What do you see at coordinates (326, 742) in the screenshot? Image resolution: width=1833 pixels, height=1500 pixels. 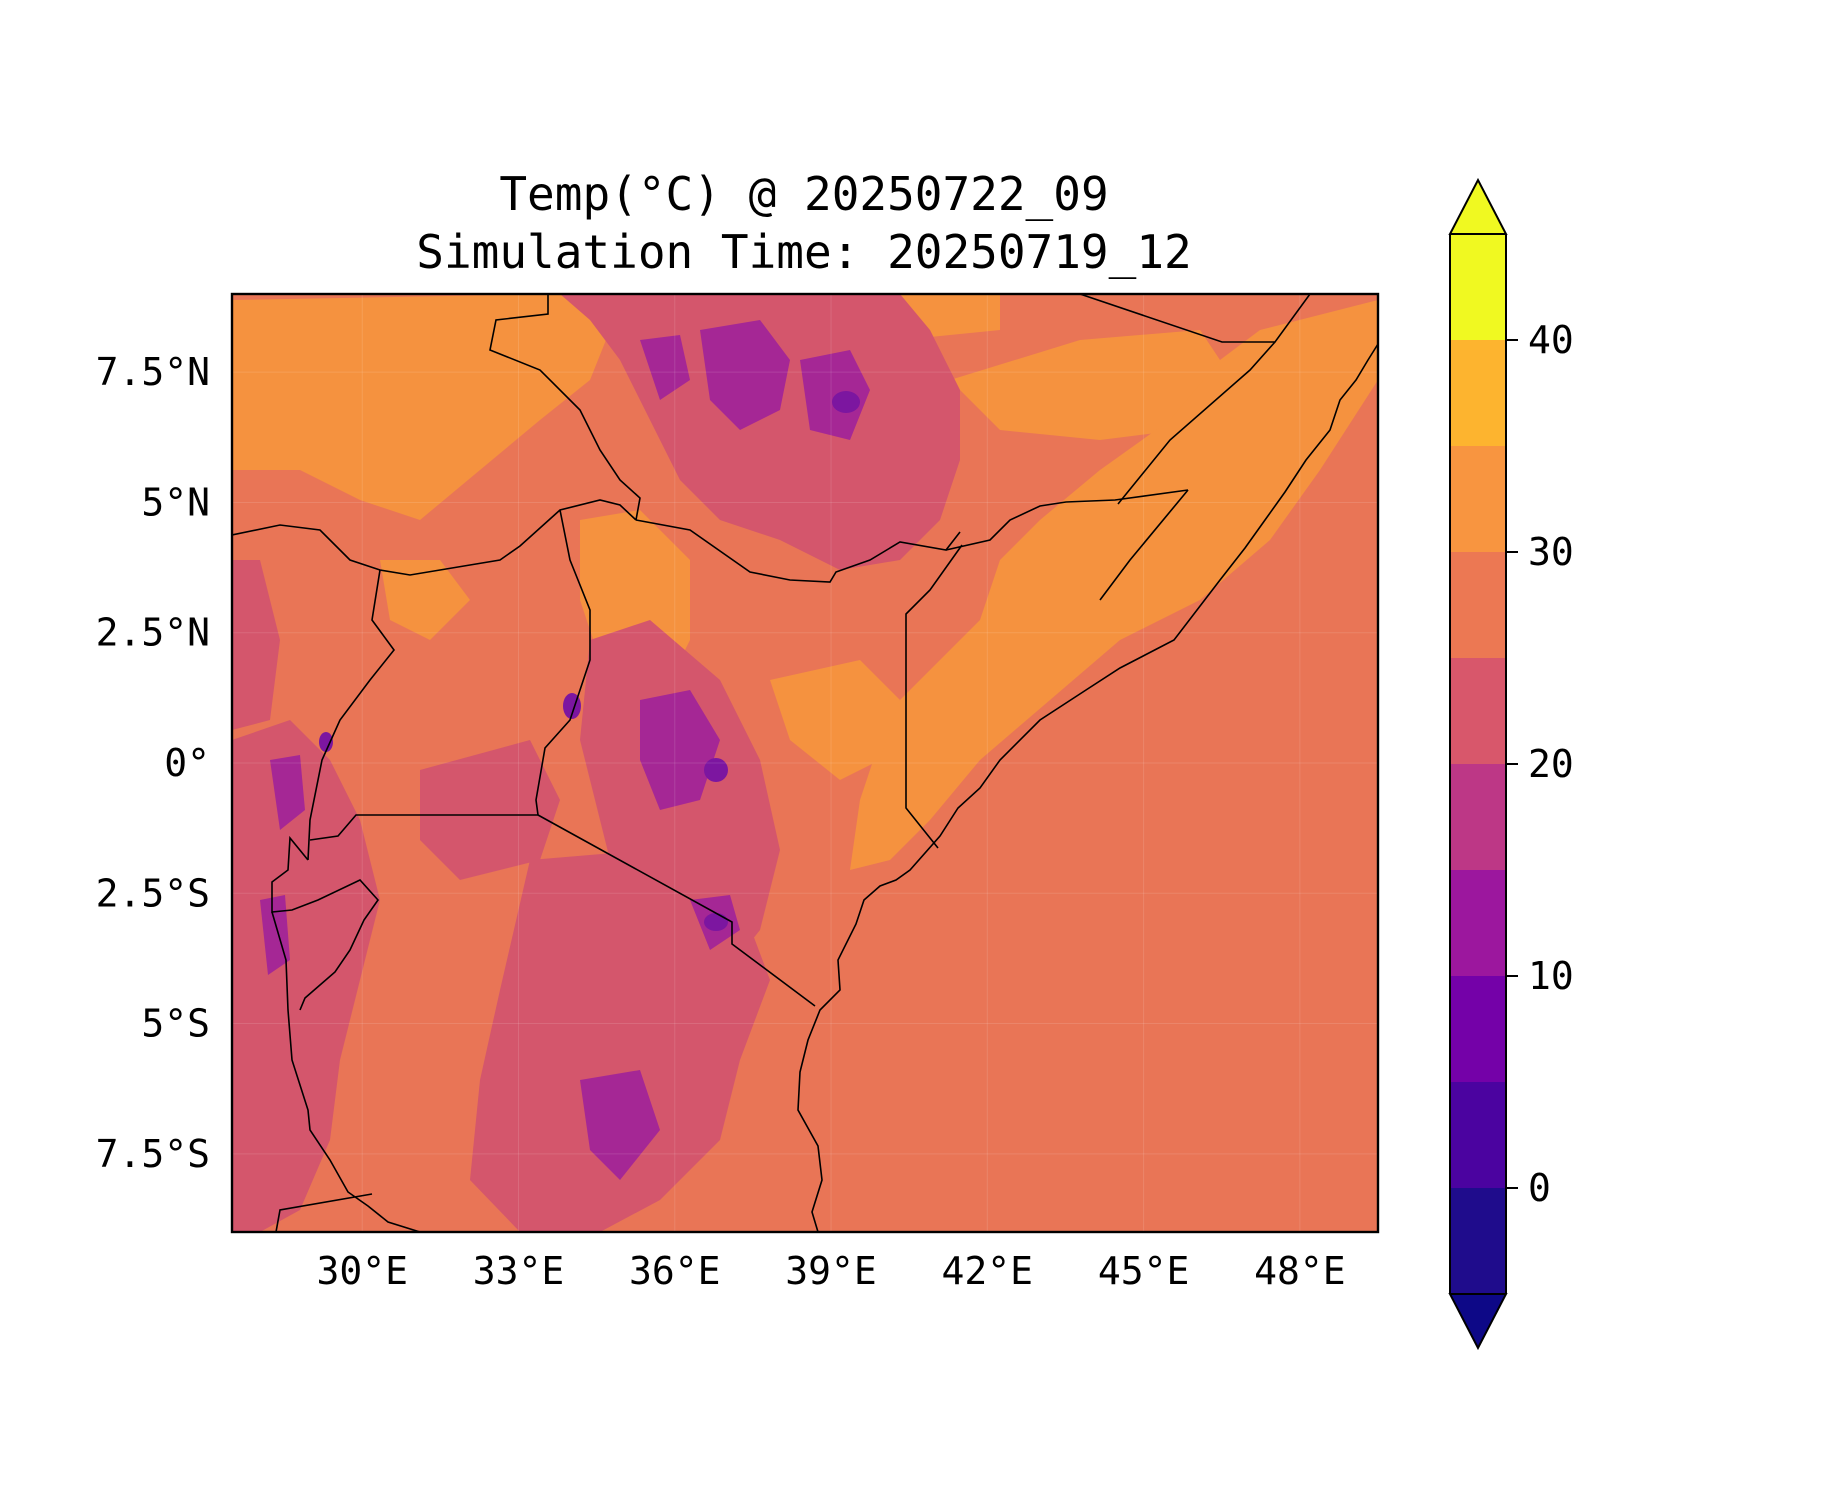 I see `coldest-spot-rwenzori` at bounding box center [326, 742].